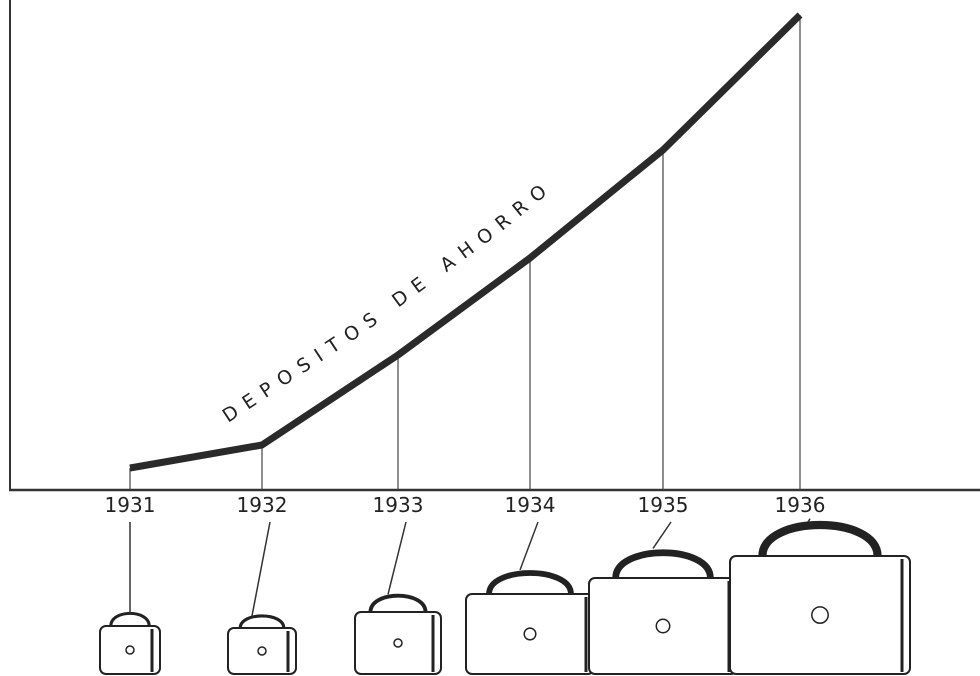  I want to click on x-tick-label: 1931, so click(130, 505).